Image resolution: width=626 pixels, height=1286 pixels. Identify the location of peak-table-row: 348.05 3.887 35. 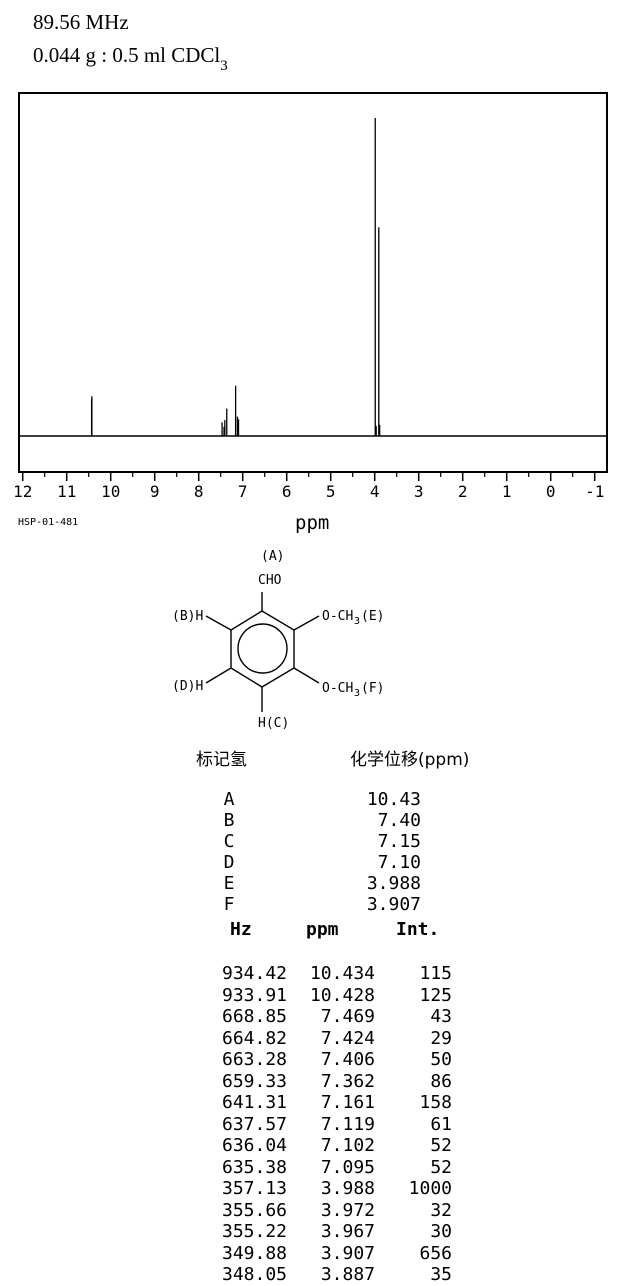
(337, 1275).